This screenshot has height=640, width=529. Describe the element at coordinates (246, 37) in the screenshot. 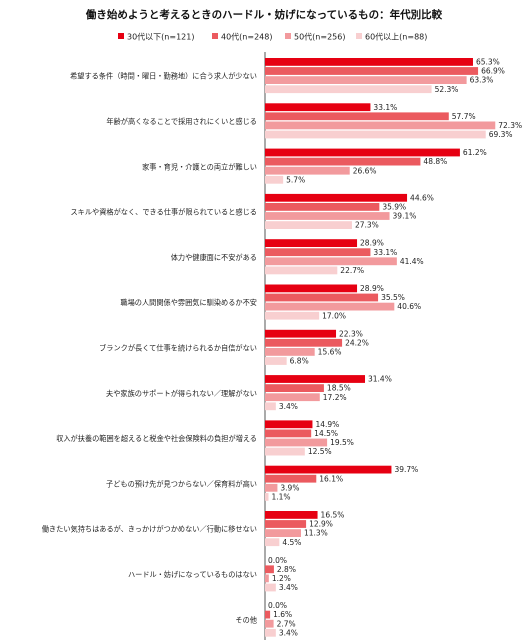

I see `legend-label: 40代(n=248)` at that location.